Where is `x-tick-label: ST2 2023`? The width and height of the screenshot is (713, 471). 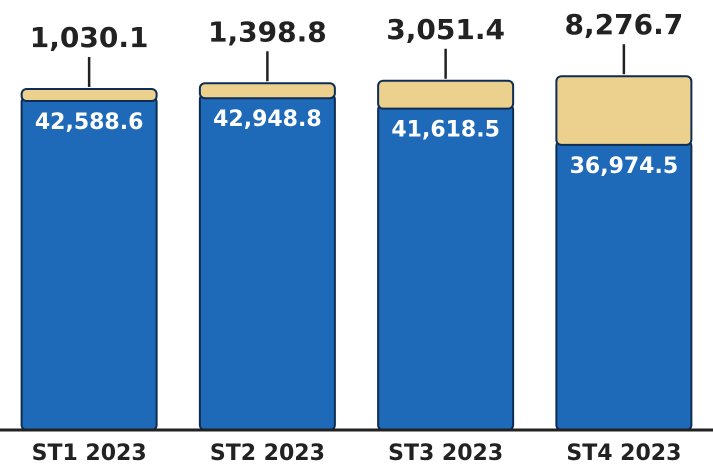
x-tick-label: ST2 2023 is located at coordinates (267, 453).